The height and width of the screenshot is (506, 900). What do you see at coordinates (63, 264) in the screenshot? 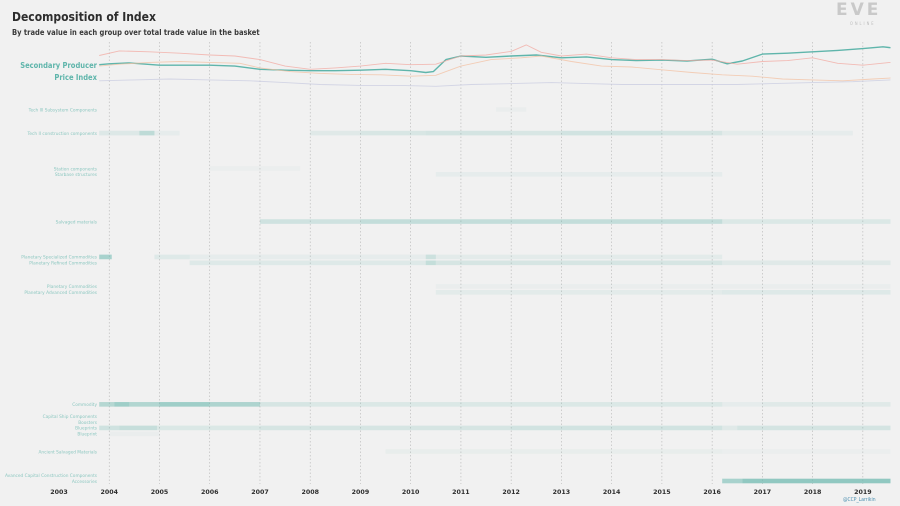
I see `row-label-26: Planetary Refined Commodities` at bounding box center [63, 264].